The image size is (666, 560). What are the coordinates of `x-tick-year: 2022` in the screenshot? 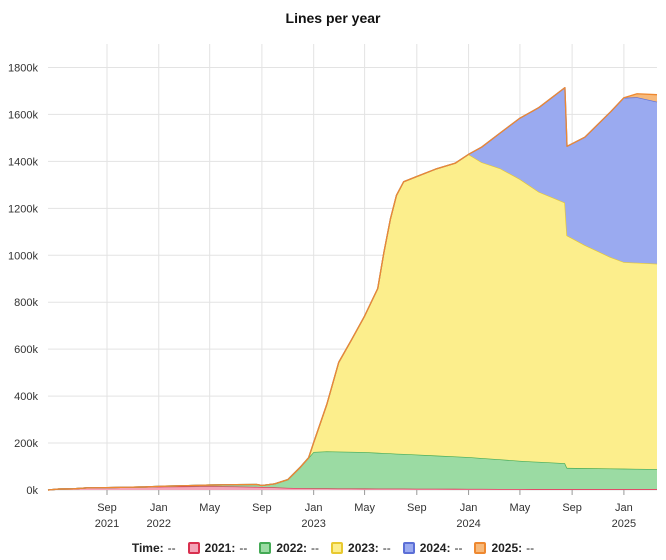 It's located at (159, 524).